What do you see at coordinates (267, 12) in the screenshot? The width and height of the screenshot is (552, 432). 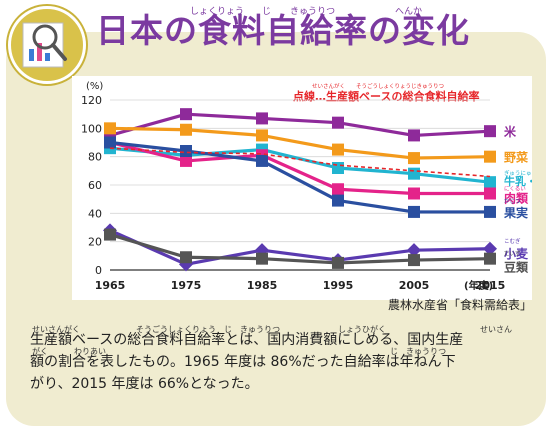 I see `title-ruby-1: じ` at bounding box center [267, 12].